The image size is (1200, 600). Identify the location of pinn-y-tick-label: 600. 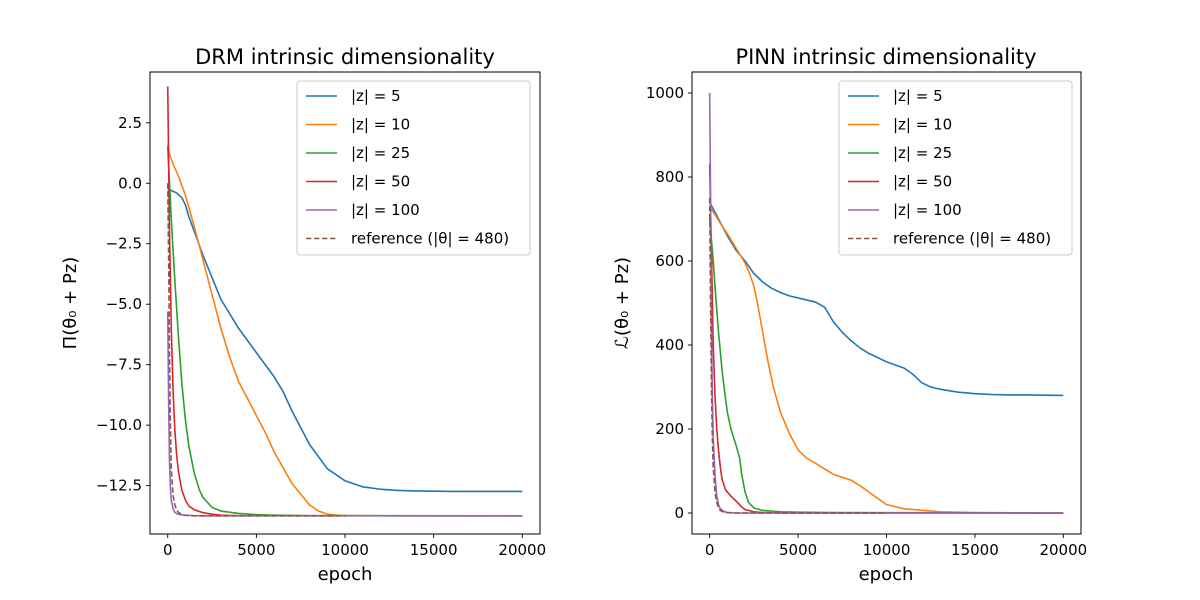
(669, 261).